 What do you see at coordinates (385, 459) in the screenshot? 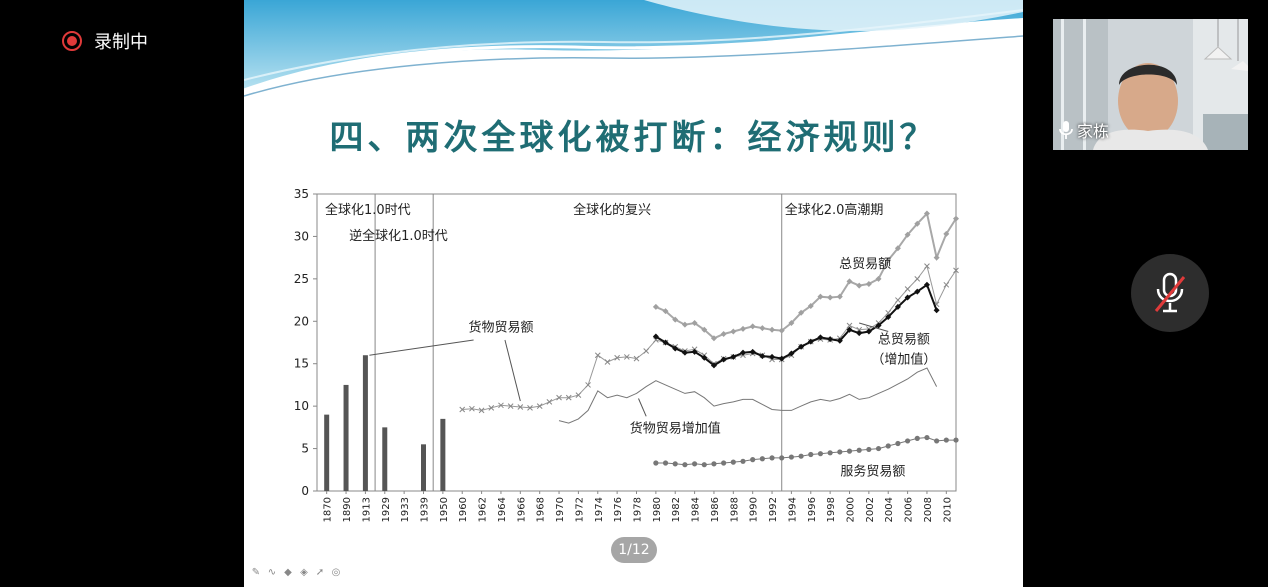
I see `bar-1929` at bounding box center [385, 459].